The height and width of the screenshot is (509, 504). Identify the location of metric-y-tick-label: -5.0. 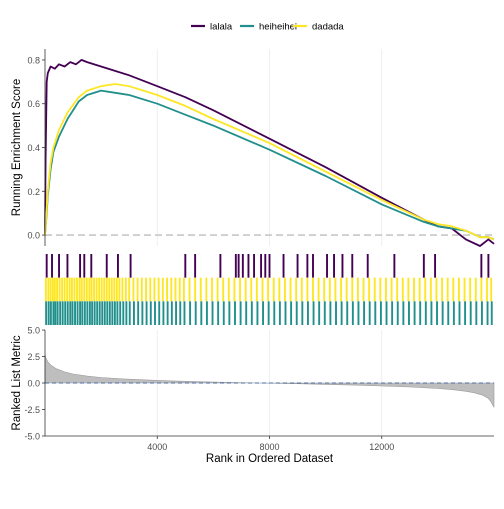
(32, 437).